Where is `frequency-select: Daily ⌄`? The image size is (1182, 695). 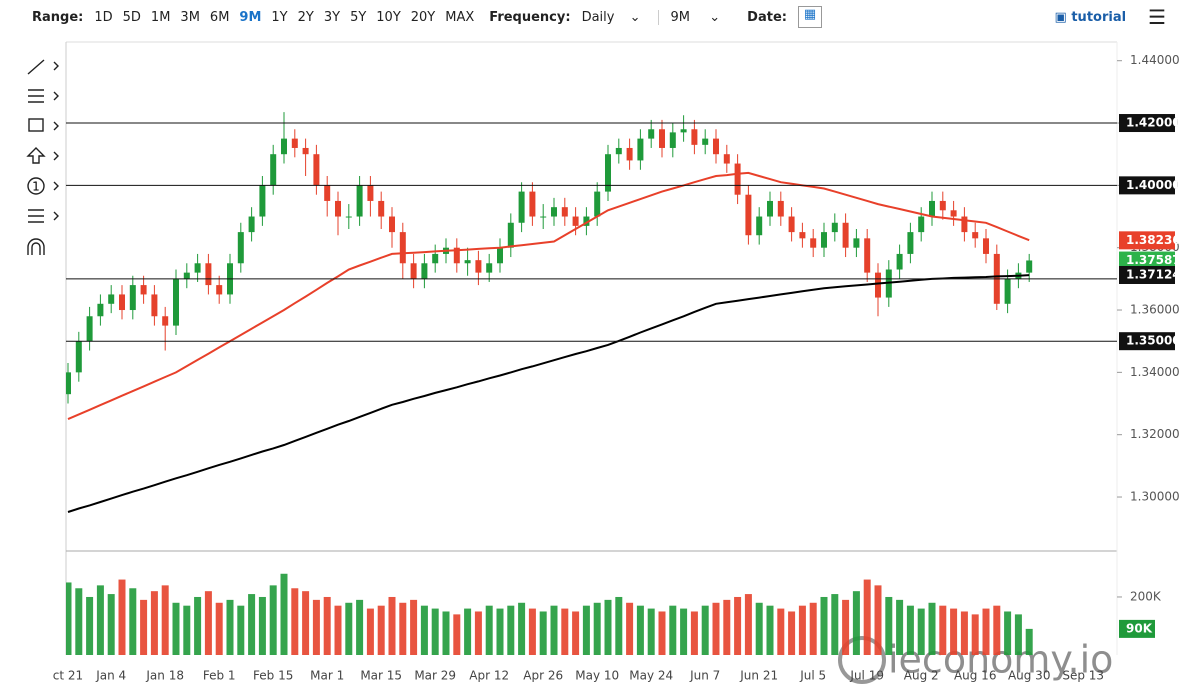
frequency-select: Daily ⌄ is located at coordinates (611, 17).